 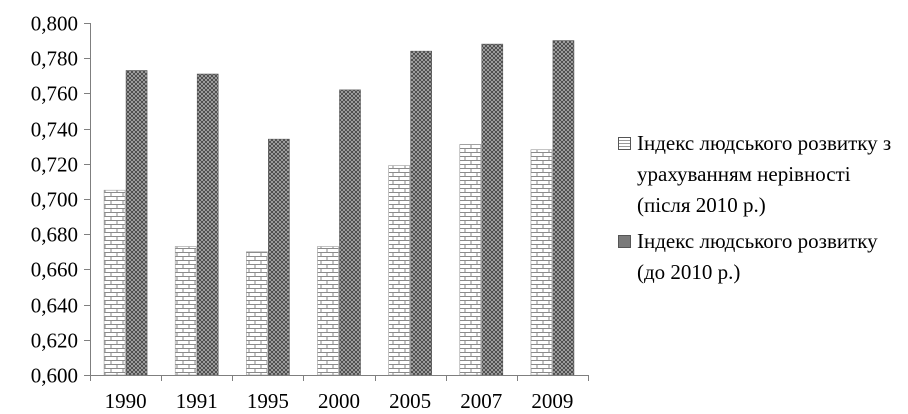 What do you see at coordinates (54, 200) in the screenshot?
I see `y-tick-label: 0,700` at bounding box center [54, 200].